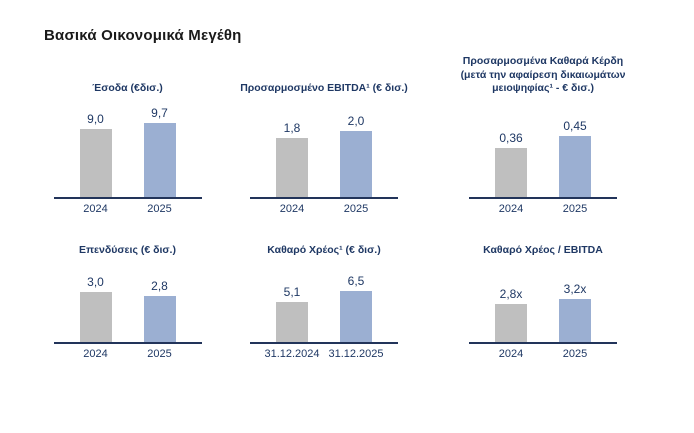  What do you see at coordinates (575, 288) in the screenshot?
I see `bar-value-label: 3,2x` at bounding box center [575, 288].